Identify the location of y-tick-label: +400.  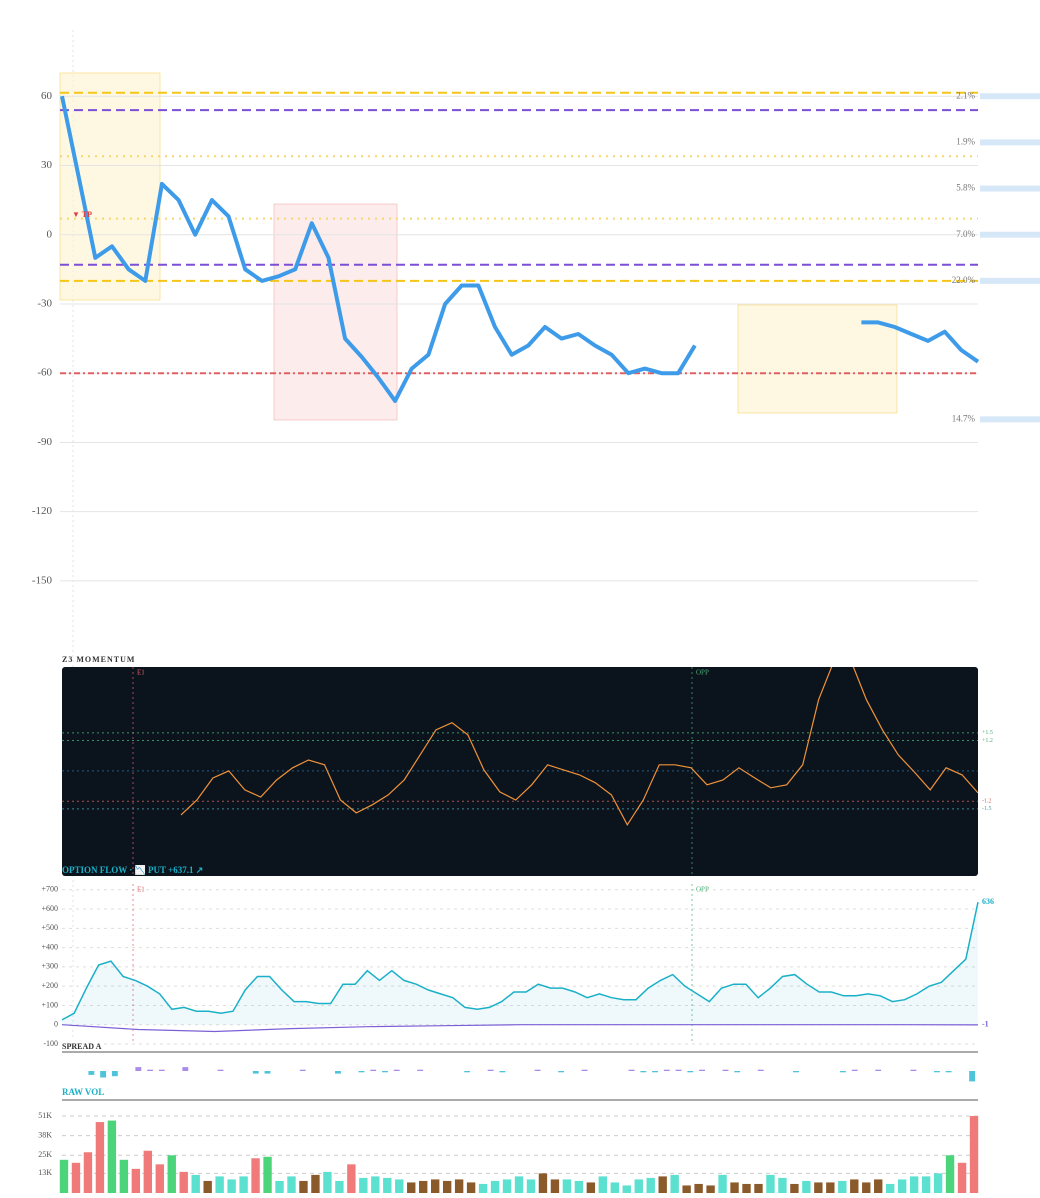
(49, 946).